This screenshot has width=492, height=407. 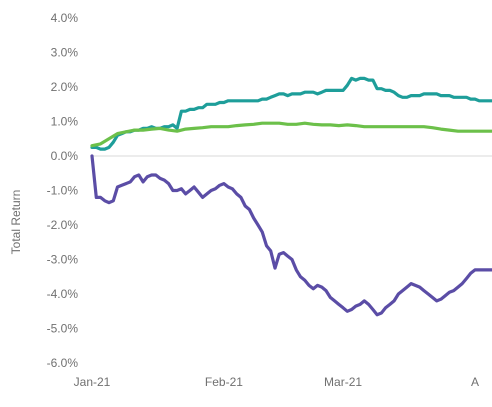 What do you see at coordinates (224, 382) in the screenshot?
I see `x-tick-label: Feb-21` at bounding box center [224, 382].